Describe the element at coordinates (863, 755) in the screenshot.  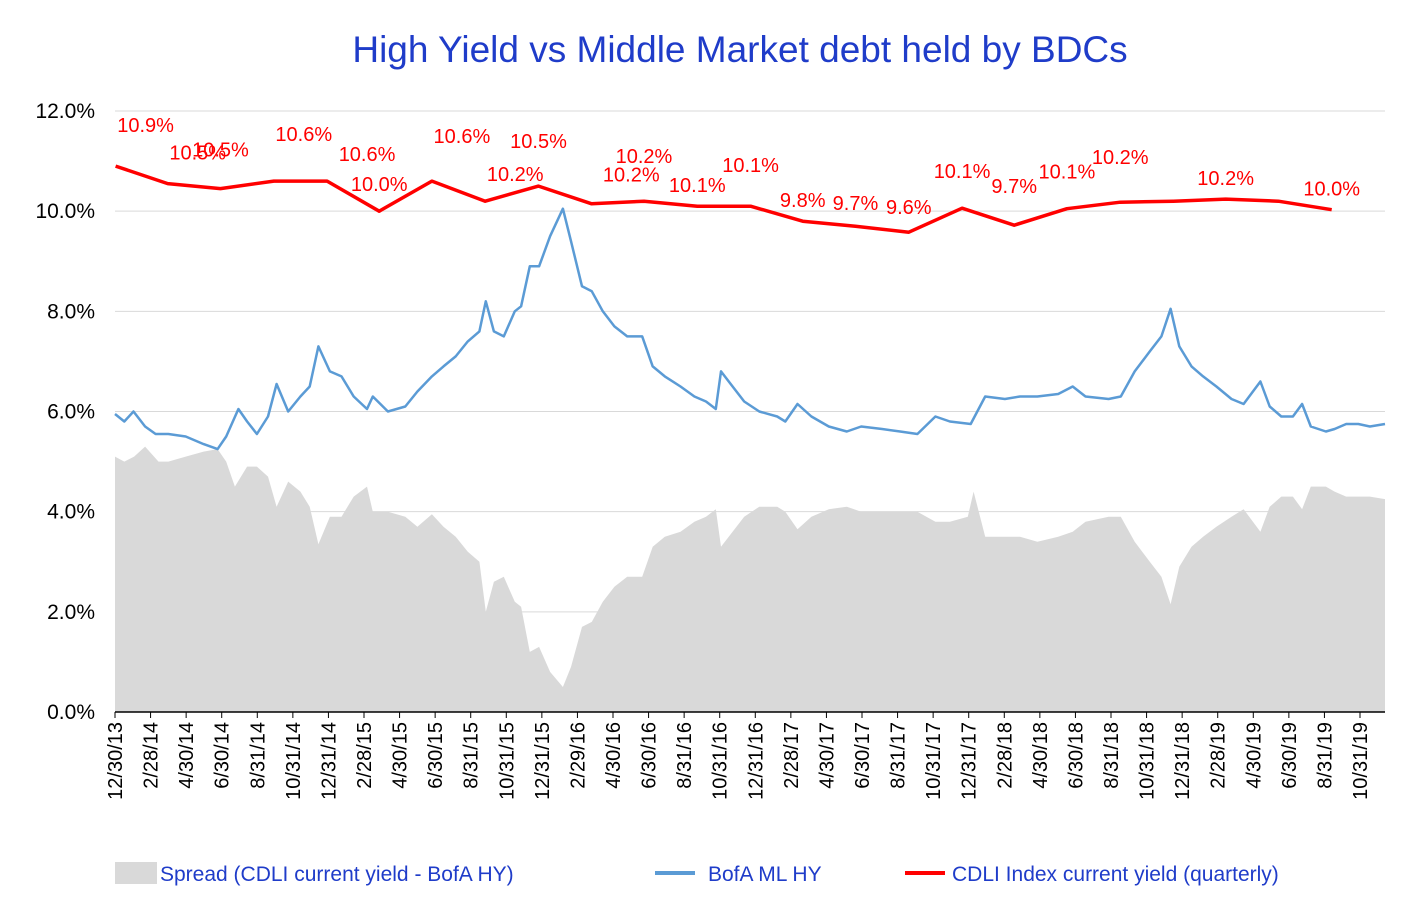
I see `x-tick-label: 6/30/17` at that location.